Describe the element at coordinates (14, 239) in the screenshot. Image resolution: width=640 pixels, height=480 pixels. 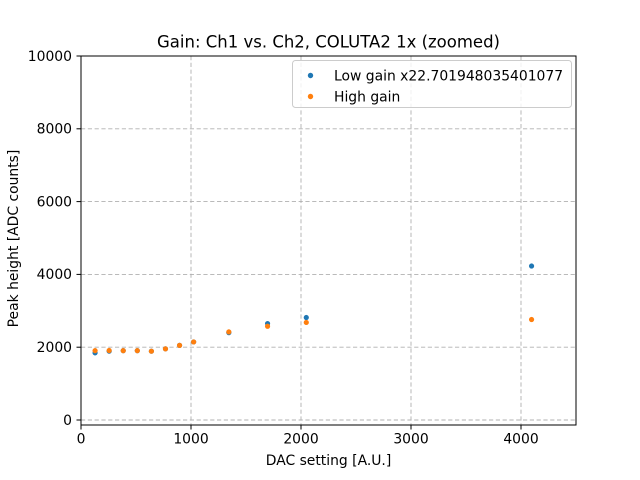
I see `y-axis-label: Peak height [ADC counts]` at that location.